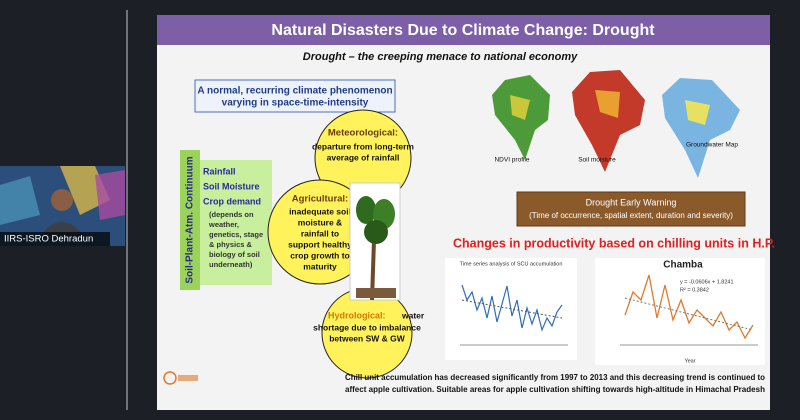 The height and width of the screenshot is (420, 800). What do you see at coordinates (294, 91) in the screenshot?
I see `definition-line: A normal, recurring climate phenomenon` at bounding box center [294, 91].